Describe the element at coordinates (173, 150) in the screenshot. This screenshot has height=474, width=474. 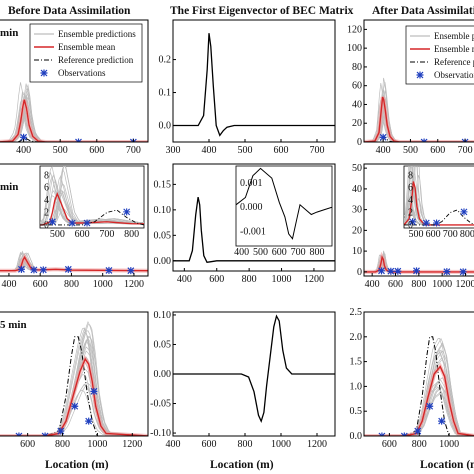
I see `x-tick-label: 300` at that location.